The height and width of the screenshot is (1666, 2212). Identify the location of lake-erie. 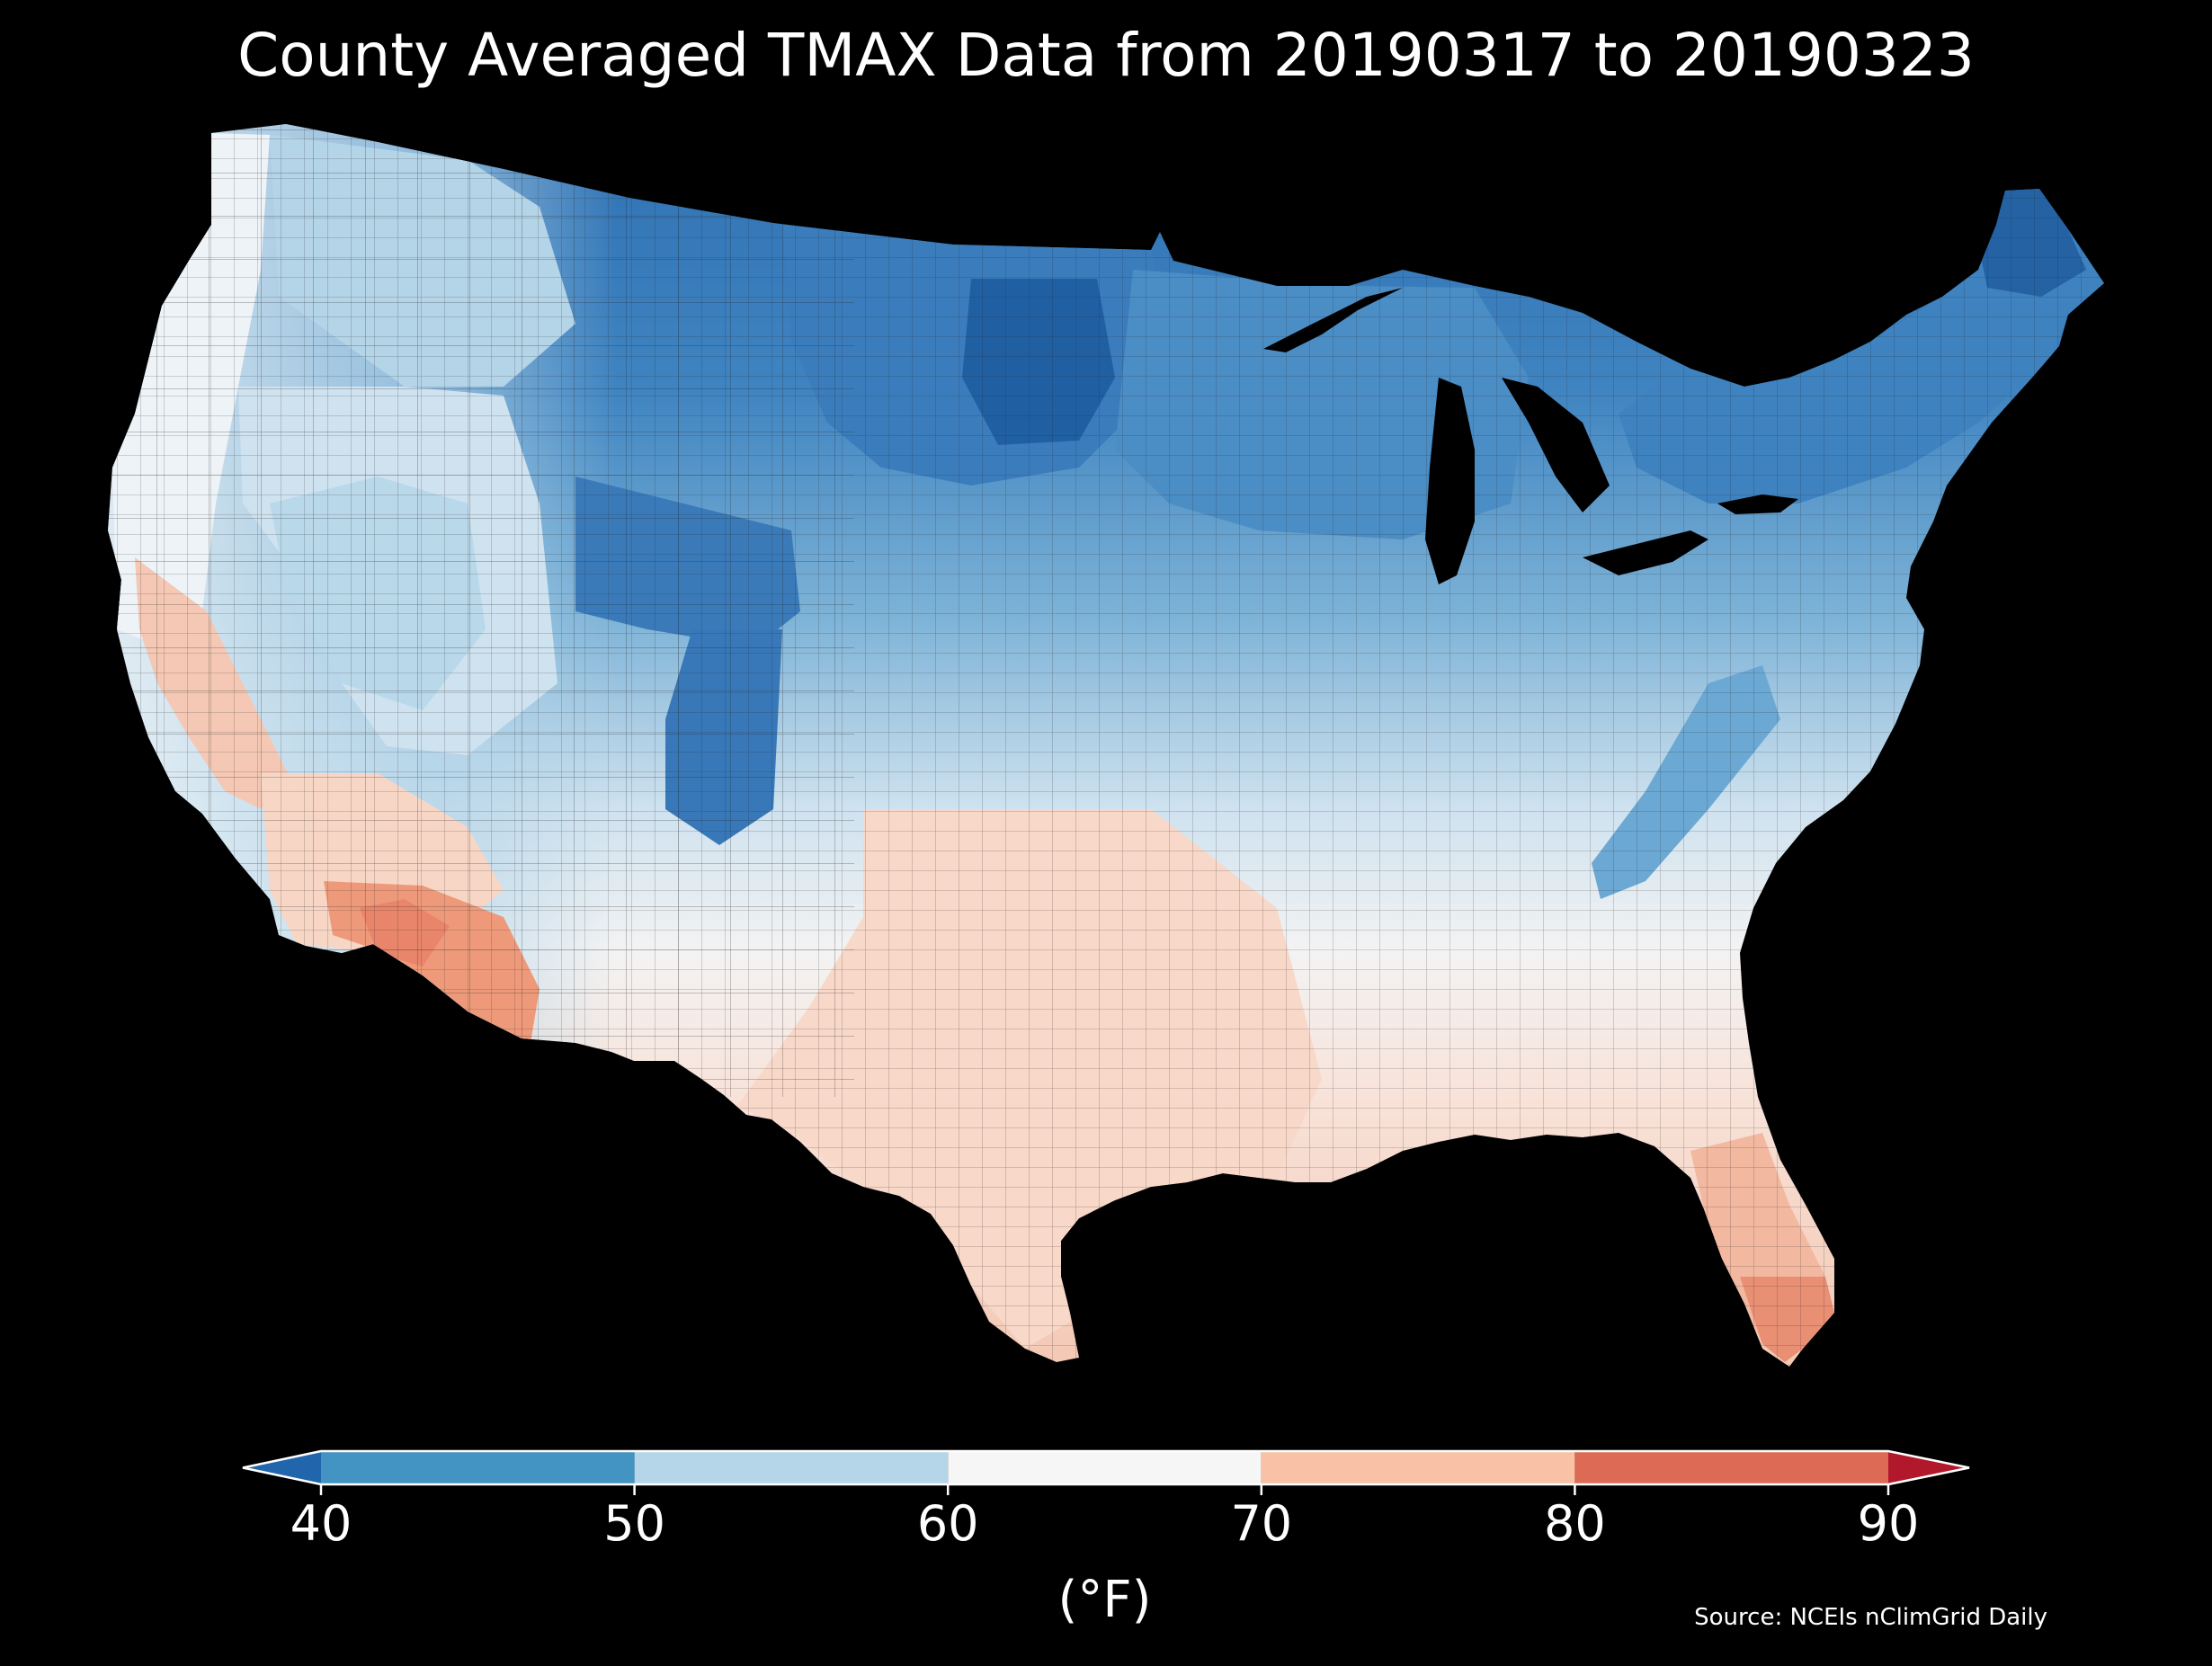
(1645, 553).